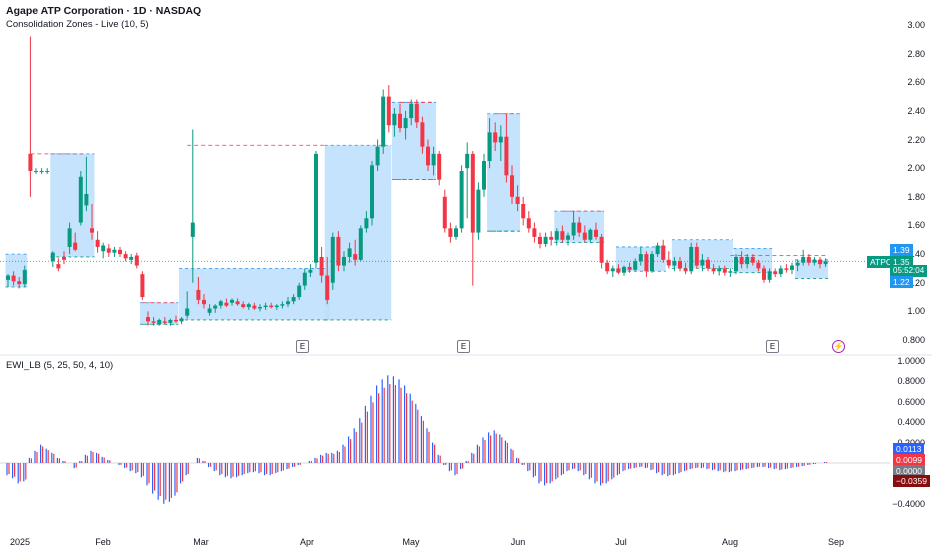  I want to click on price-tick-label: 3.00, so click(916, 25).